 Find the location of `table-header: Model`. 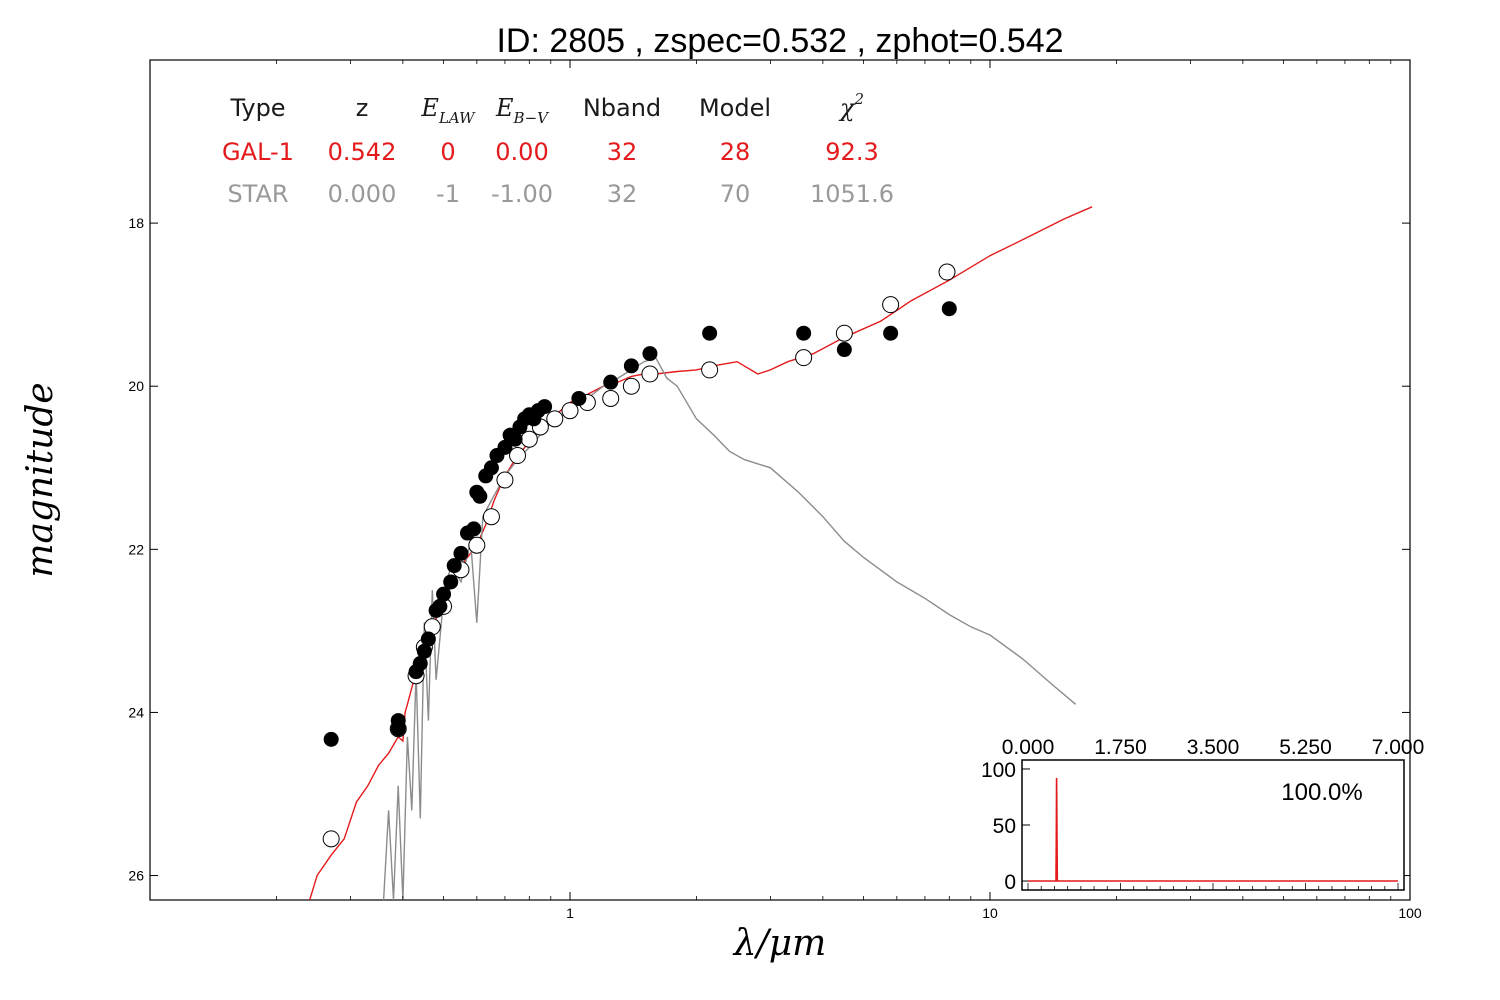

table-header: Model is located at coordinates (735, 108).